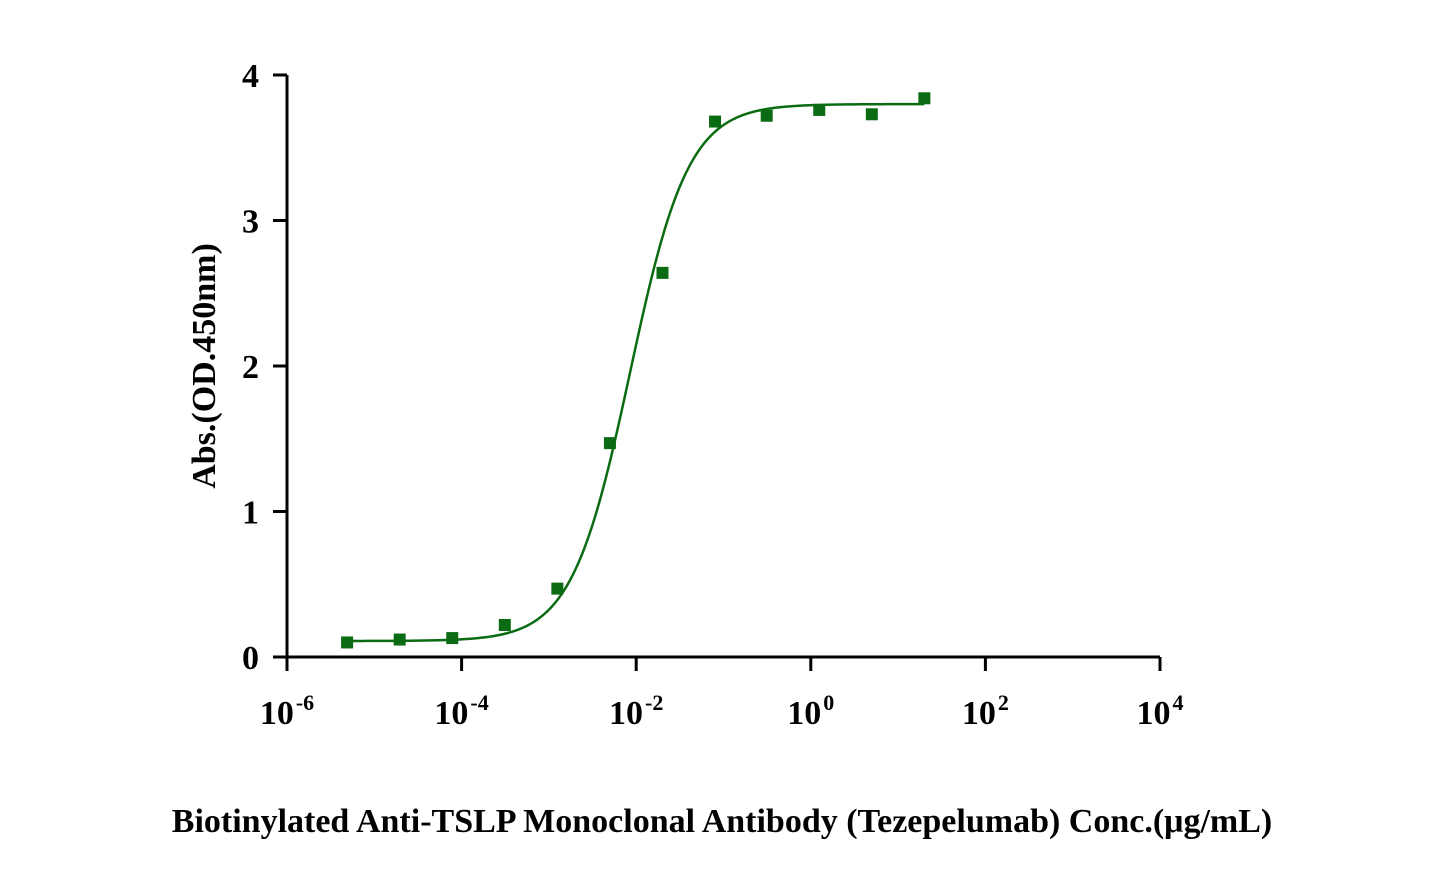 The width and height of the screenshot is (1445, 881). I want to click on y-tick-label: 2, so click(250, 367).